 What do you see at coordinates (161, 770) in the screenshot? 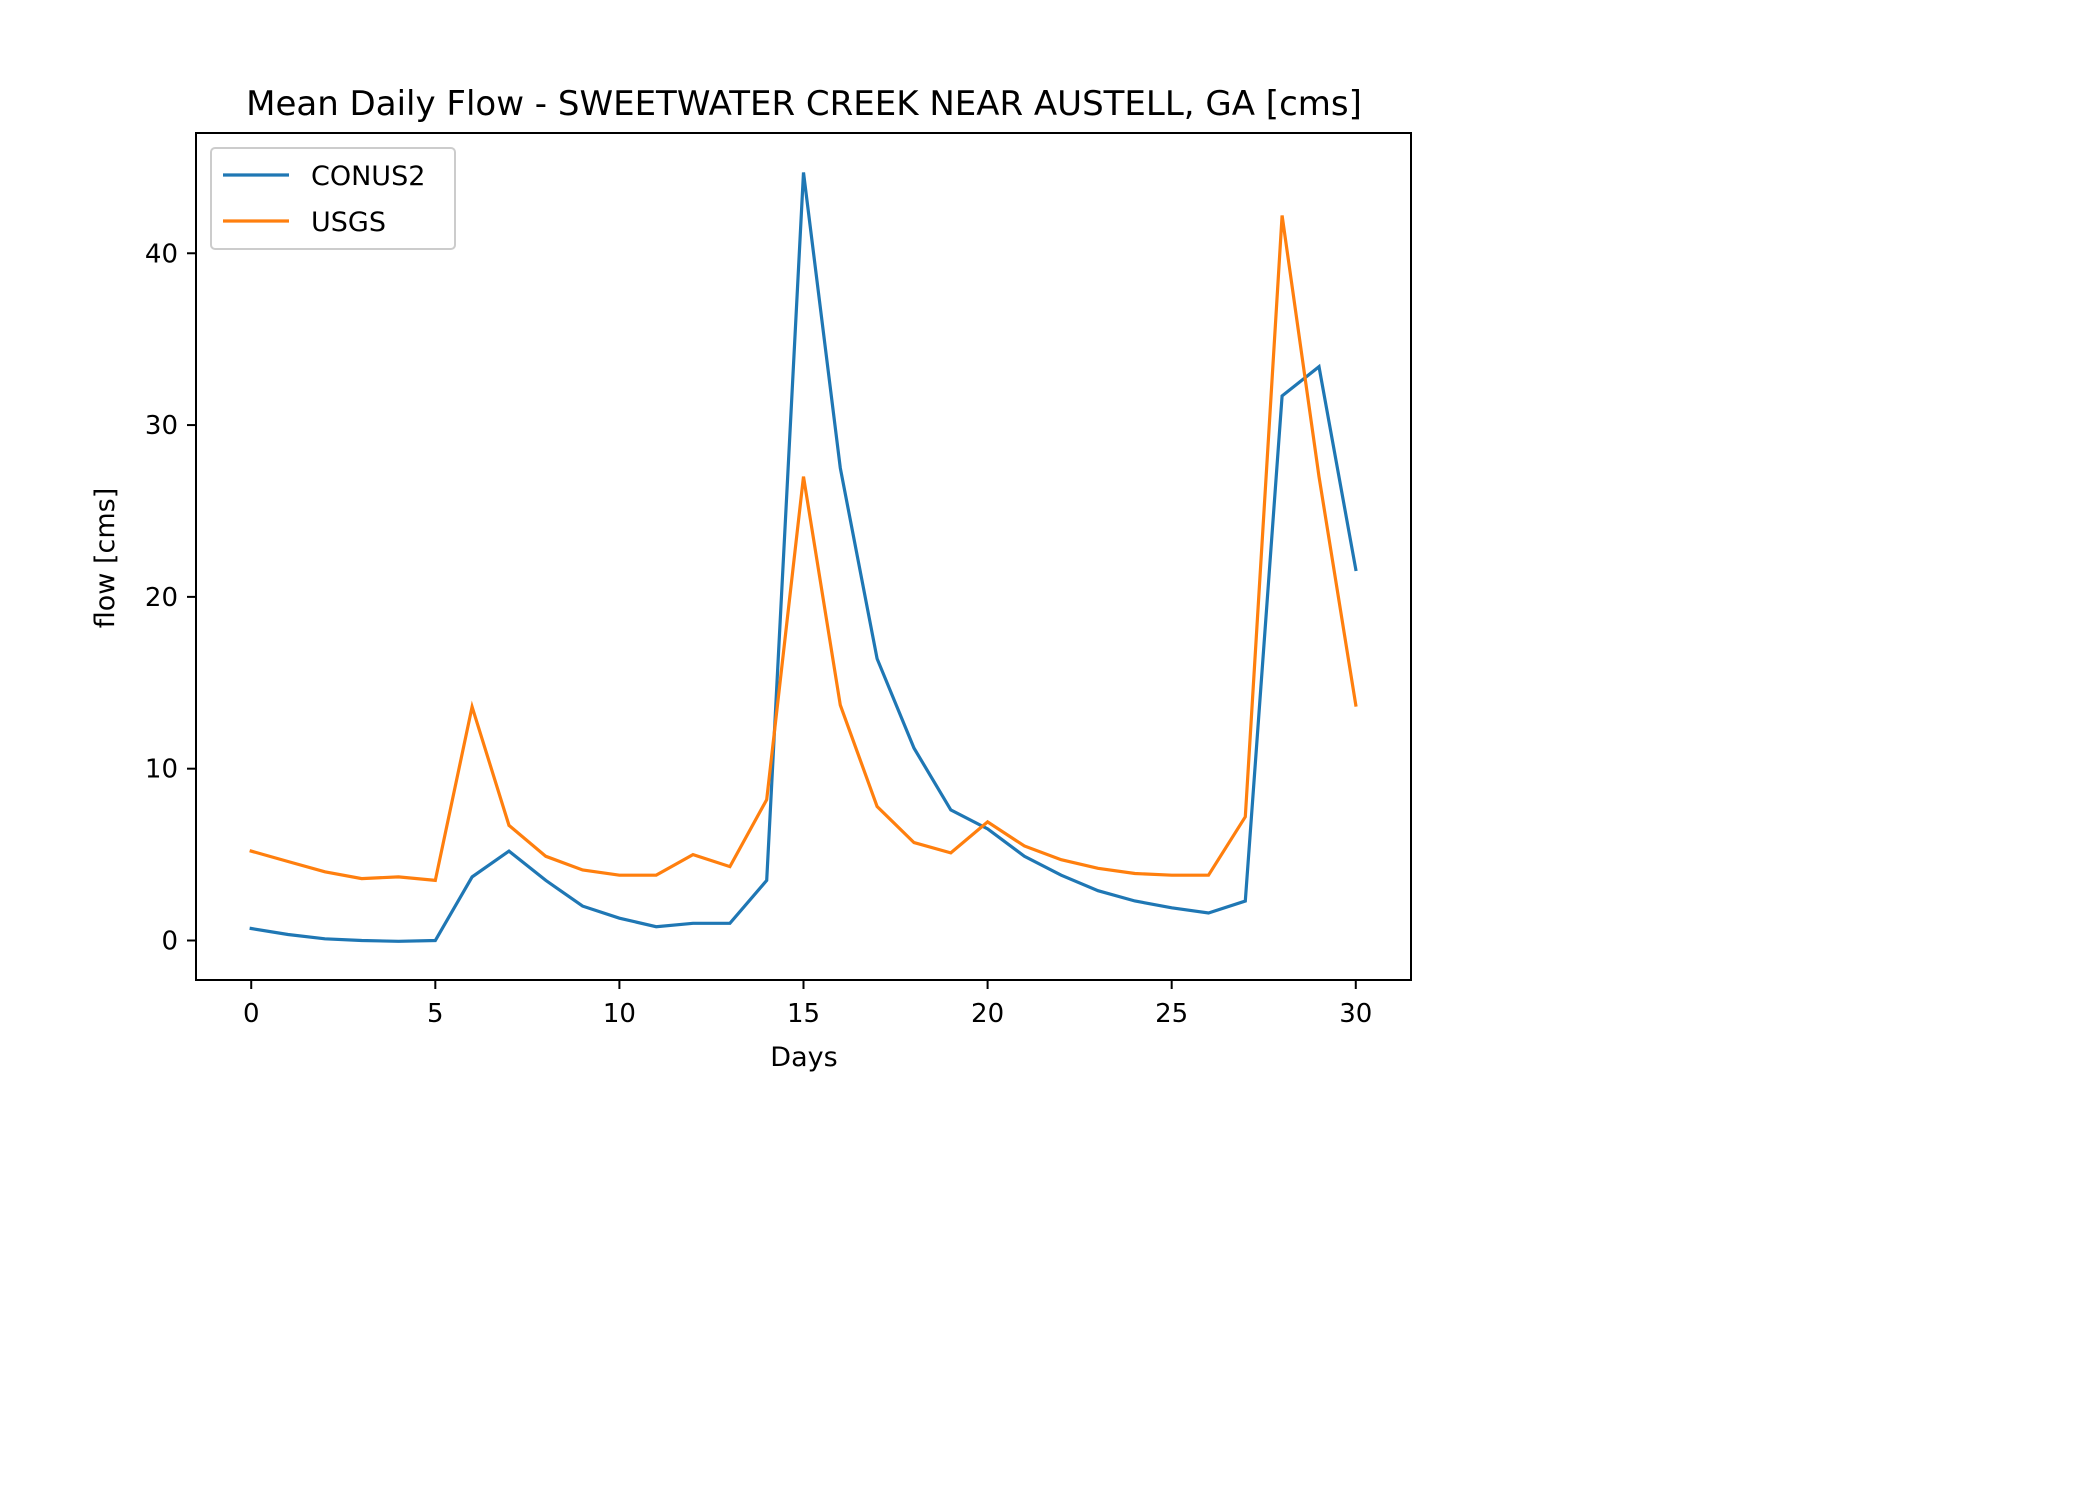
I see `y-tick-label-10: 10` at bounding box center [161, 770].